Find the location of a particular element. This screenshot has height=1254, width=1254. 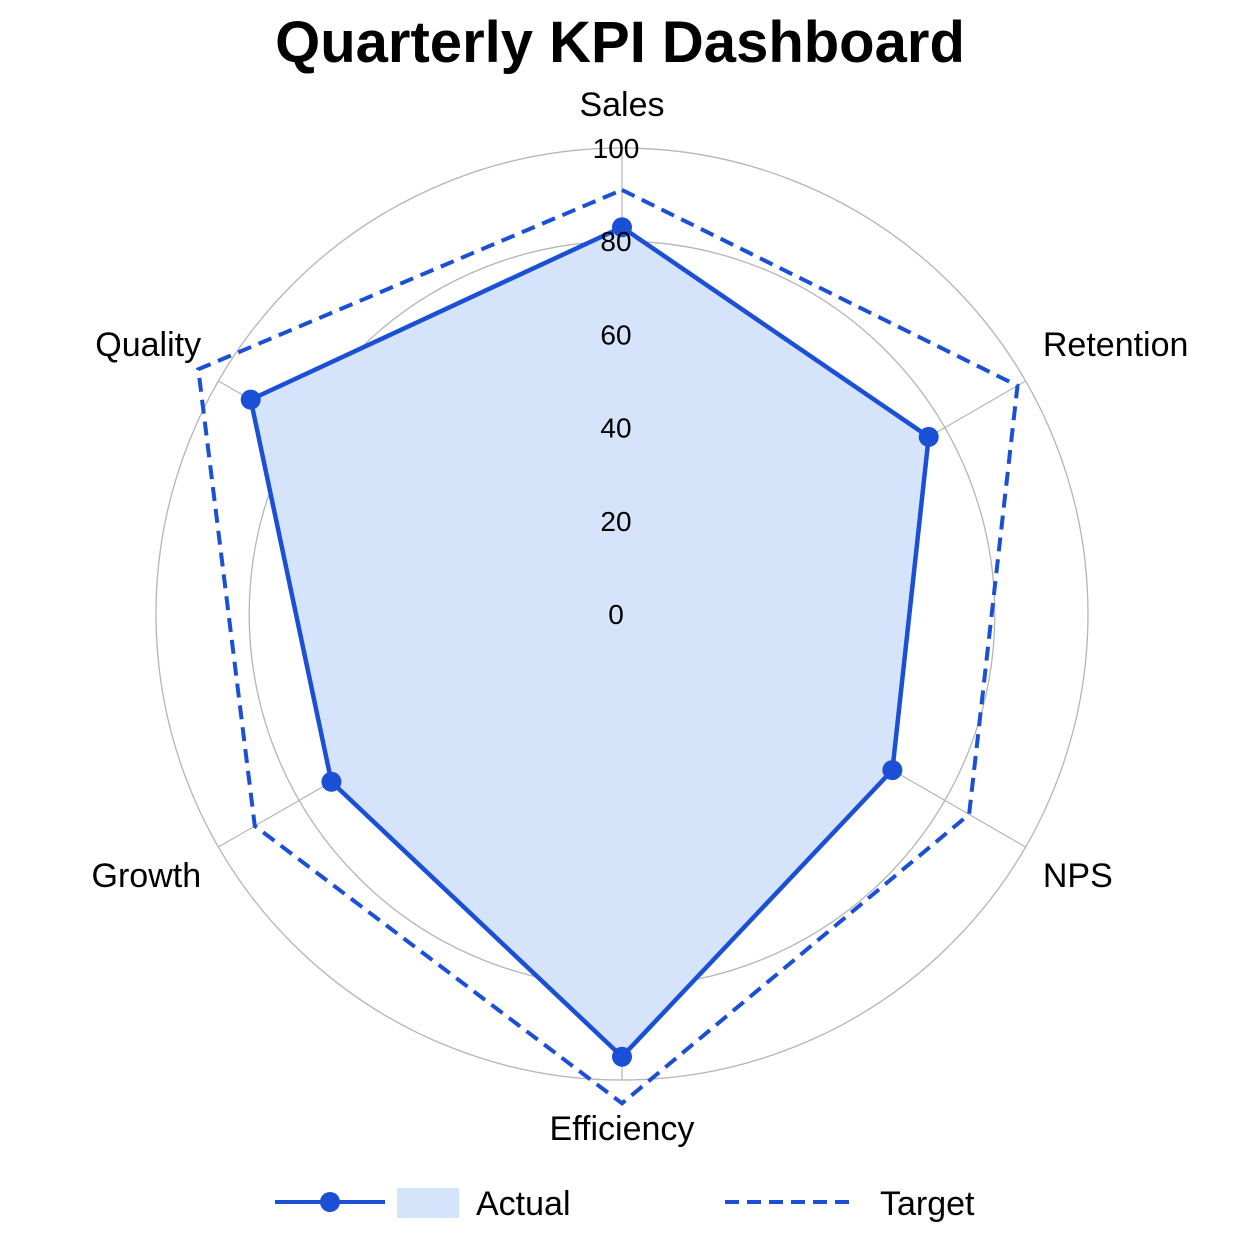

tick-label-40: 40 is located at coordinates (615, 428).